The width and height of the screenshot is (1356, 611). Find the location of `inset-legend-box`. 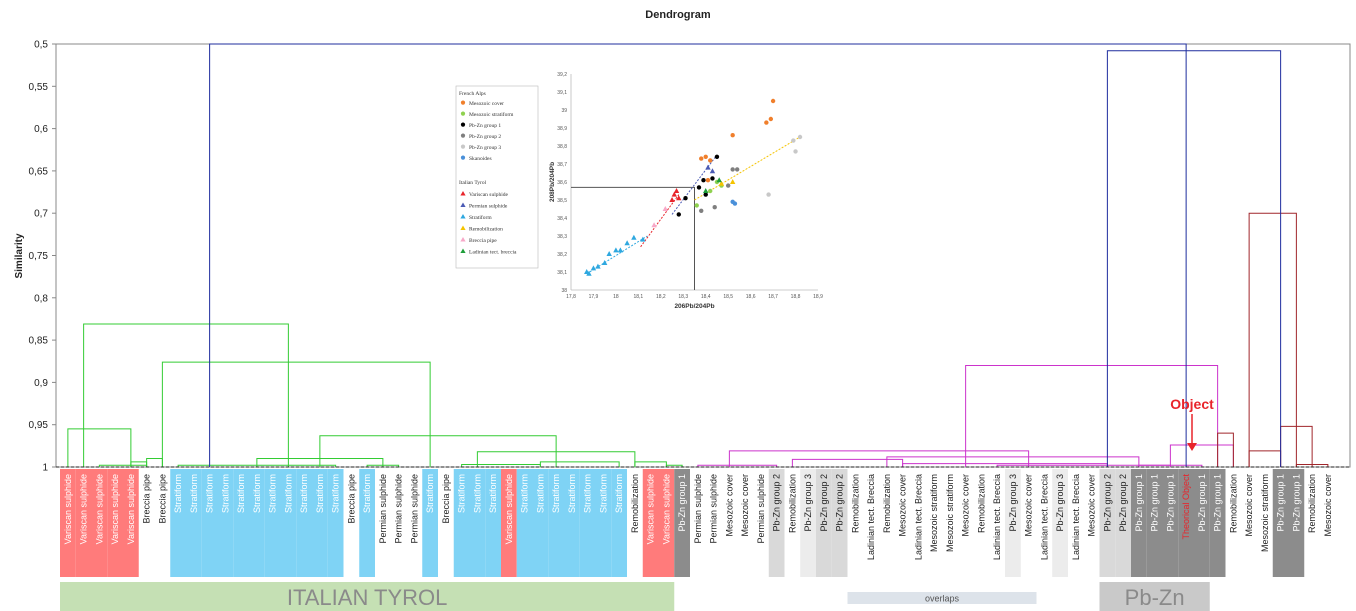

inset-legend-box is located at coordinates (497, 177).